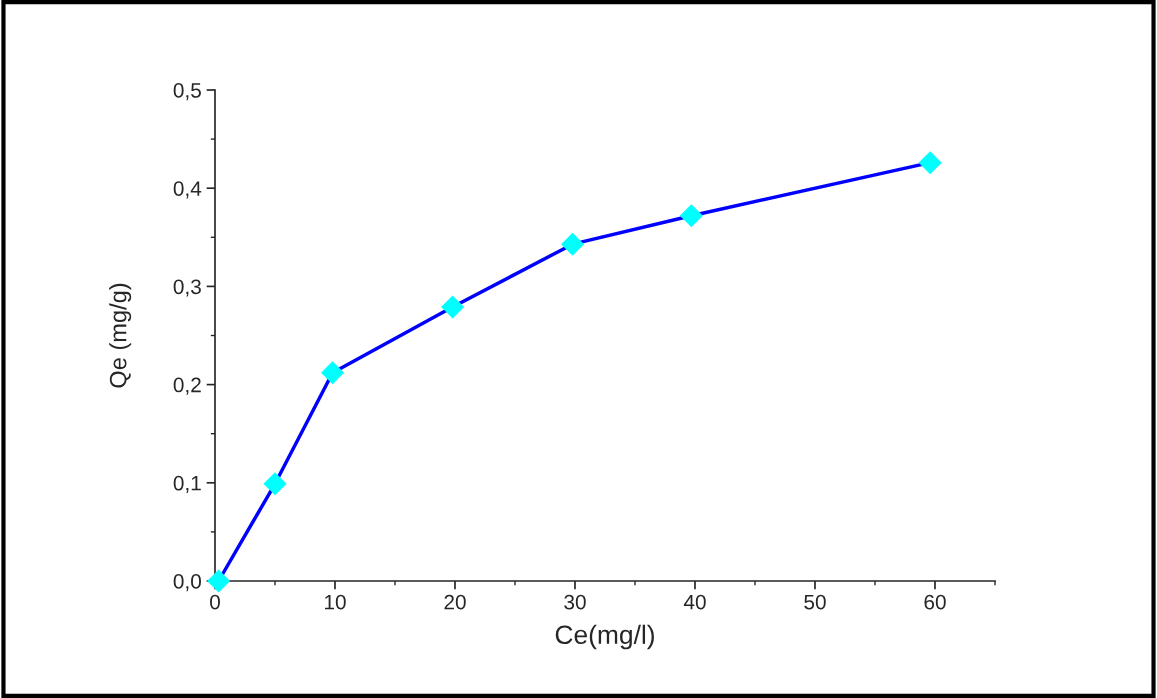 This screenshot has width=1157, height=698. I want to click on x-tick-label: 20, so click(455, 602).